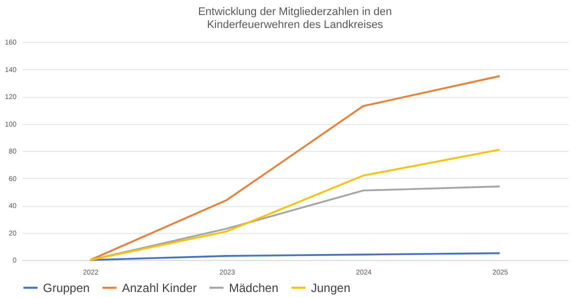 The width and height of the screenshot is (576, 298). I want to click on line-series, so click(295, 256).